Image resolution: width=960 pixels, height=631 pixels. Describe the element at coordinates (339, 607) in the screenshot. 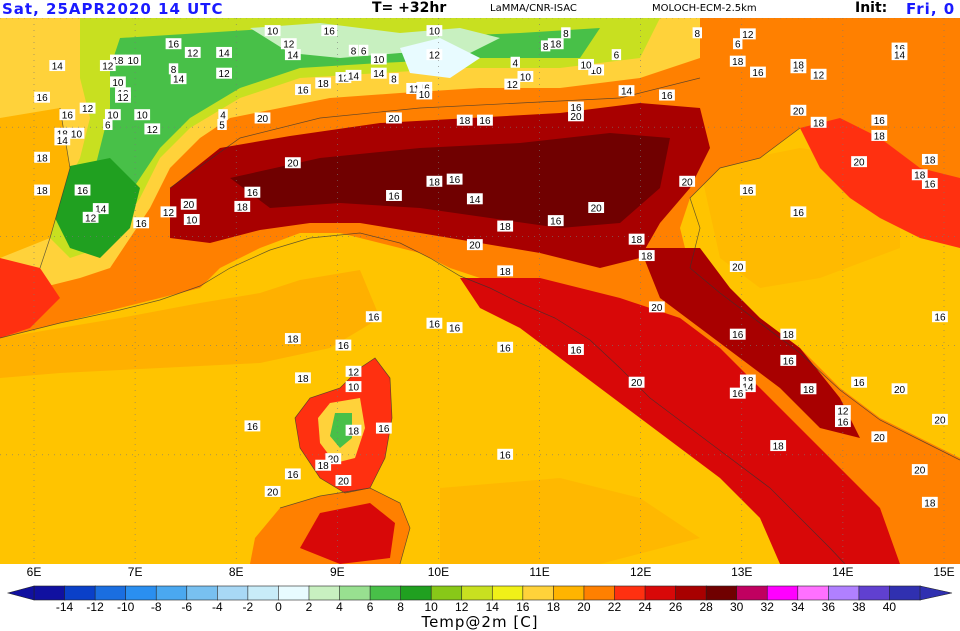

I see `legend-tick-label: 4` at that location.